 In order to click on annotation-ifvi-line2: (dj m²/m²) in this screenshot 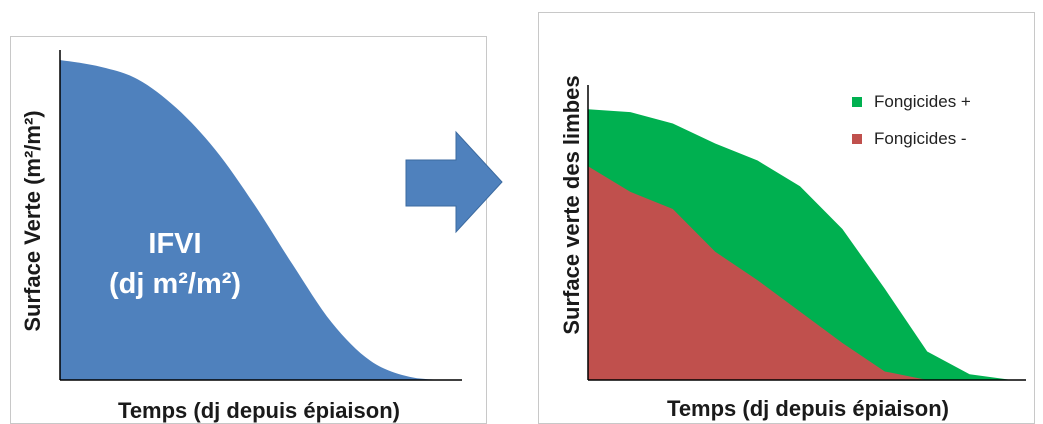, I will do `click(175, 284)`.